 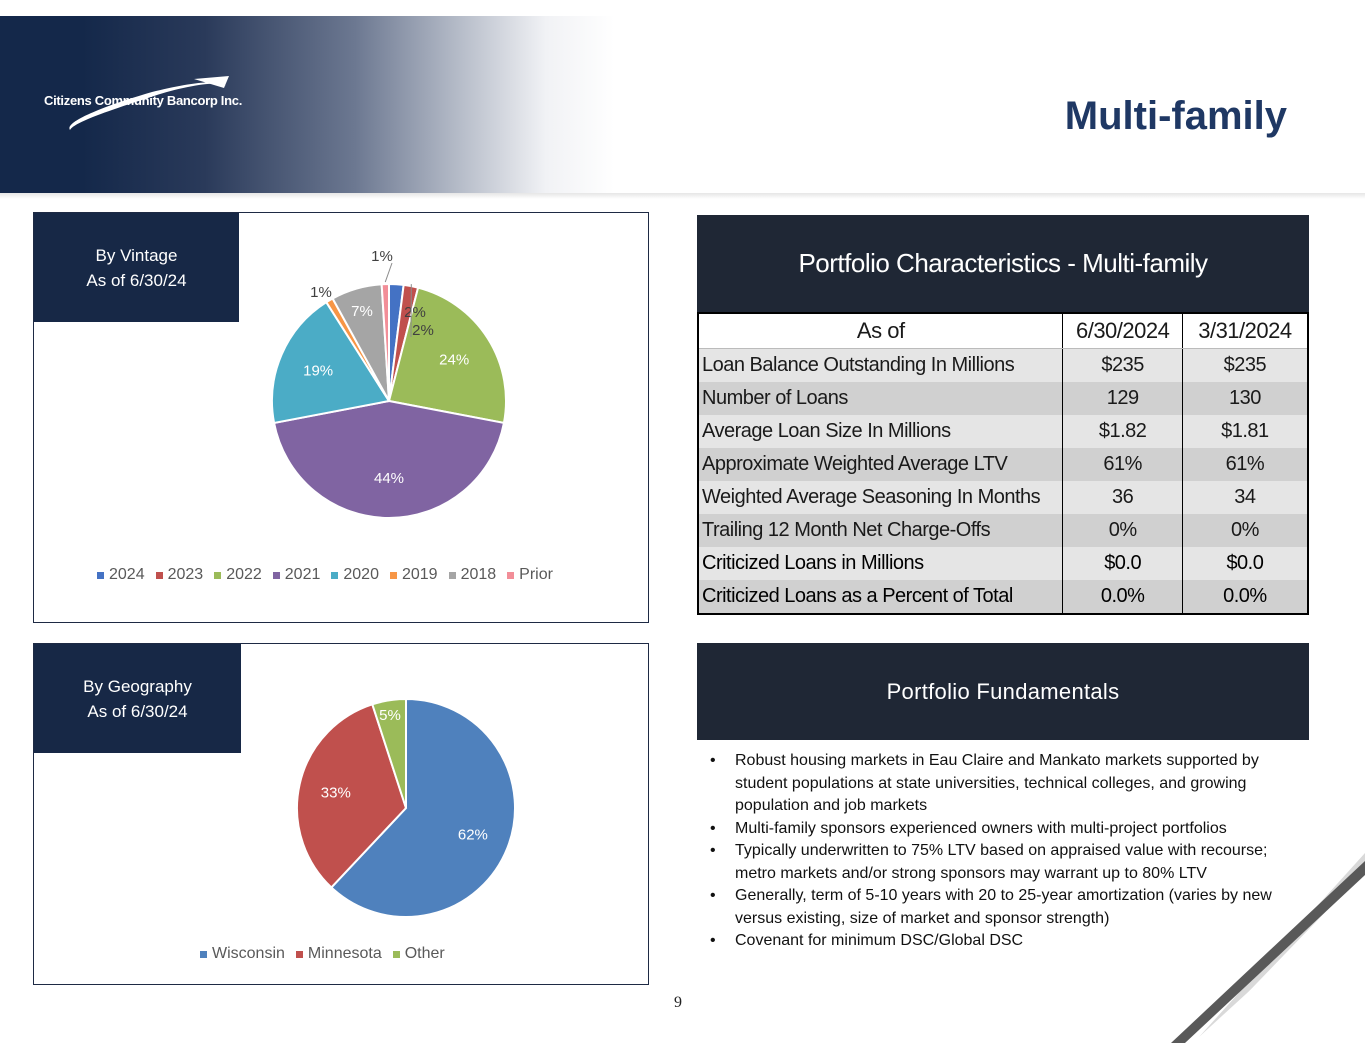 I want to click on pie-label-2019: 1%, so click(x=321, y=292).